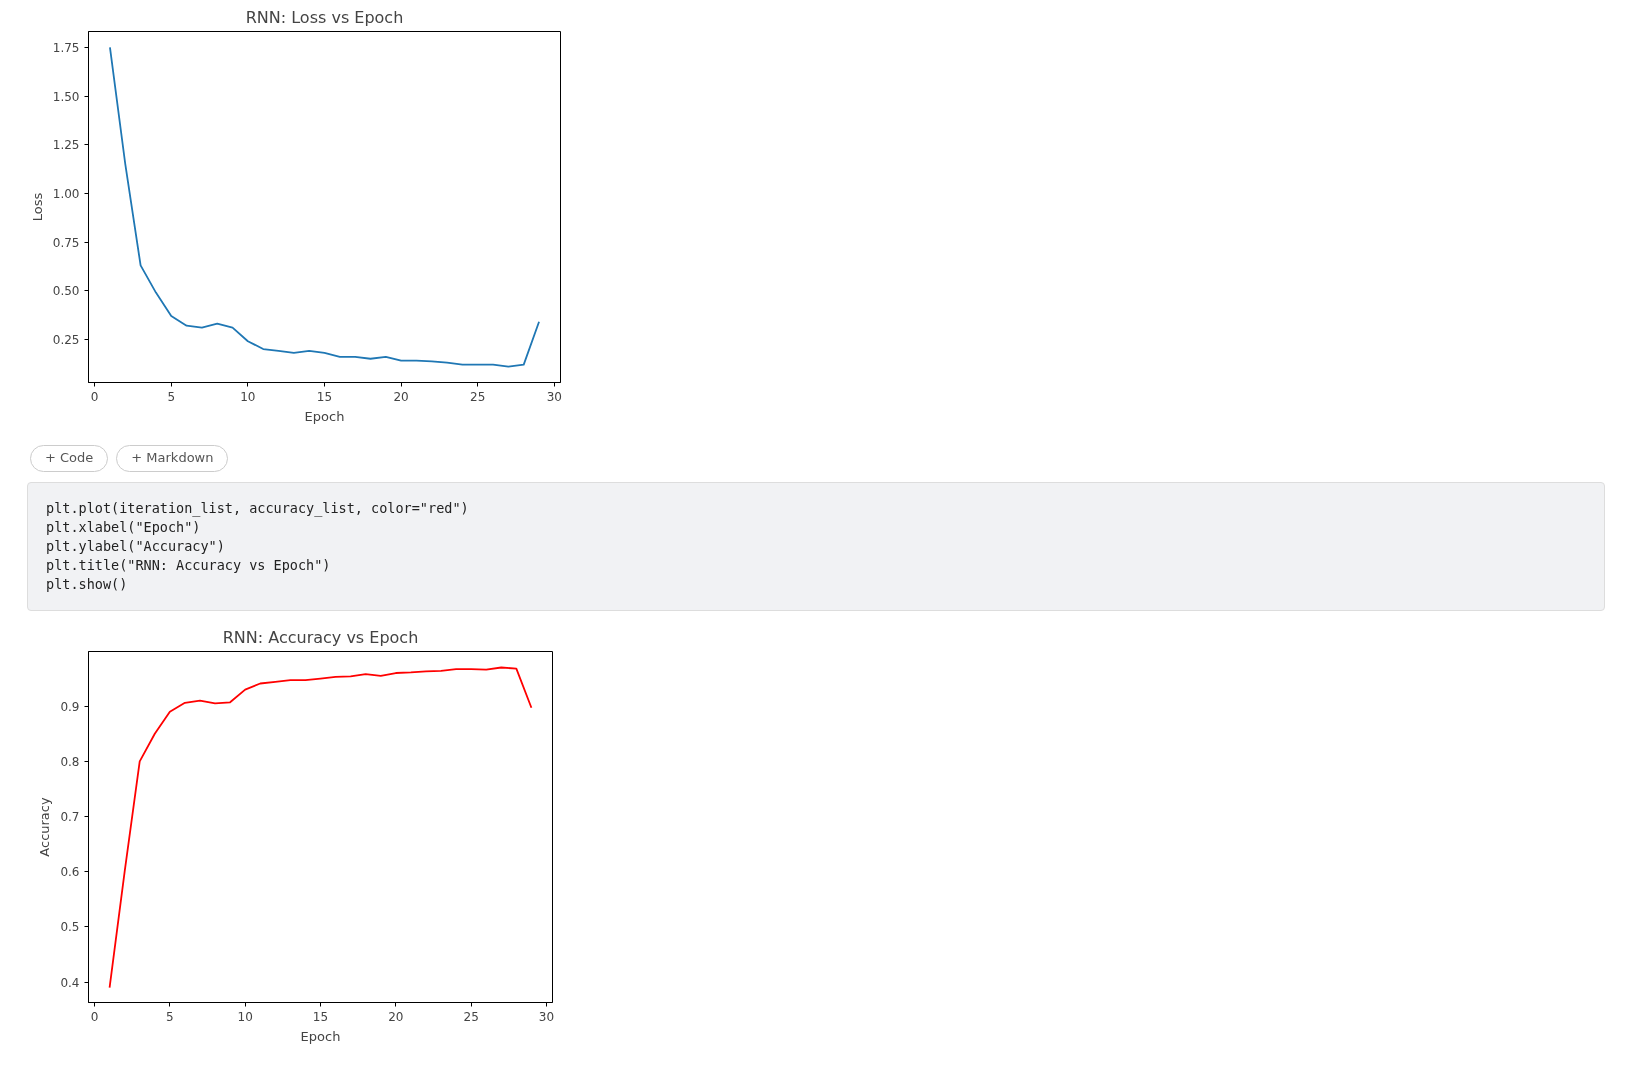 This screenshot has width=1646, height=1078. I want to click on y-tick-label: 1.00, so click(66, 193).